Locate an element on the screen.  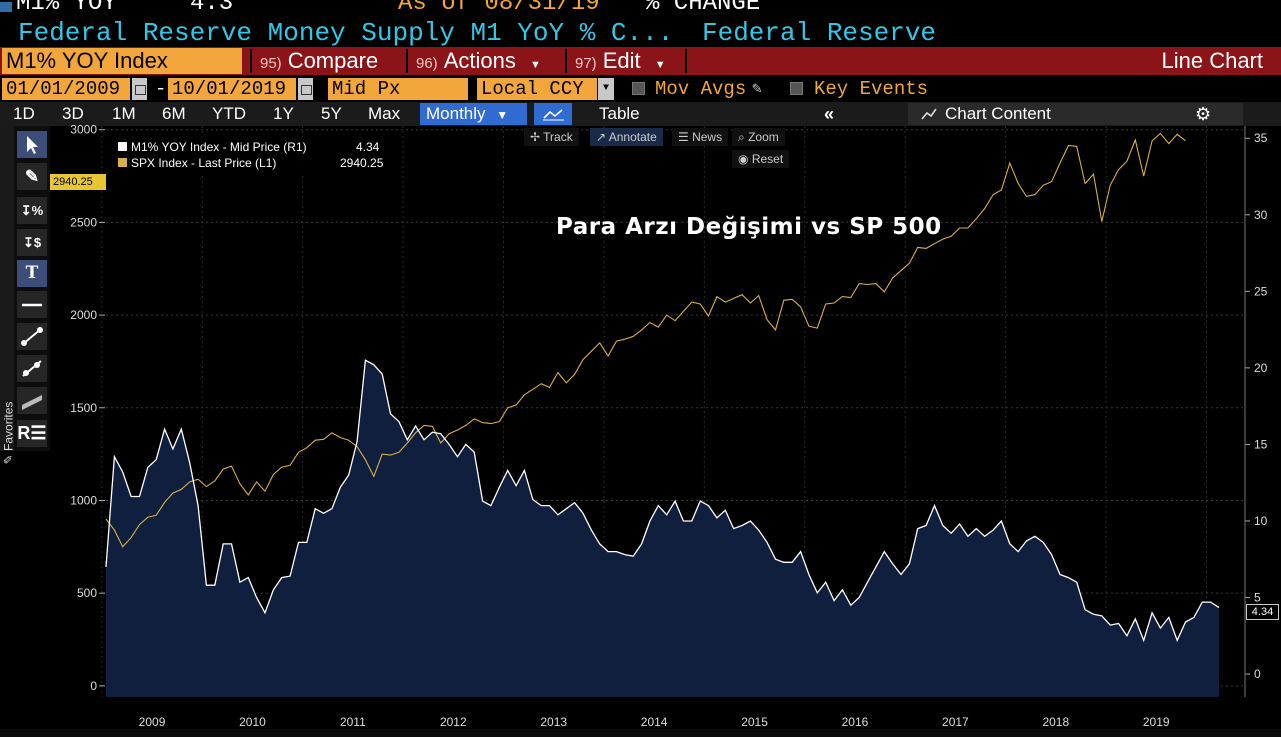
right-tick-label: 5 is located at coordinates (1257, 597).